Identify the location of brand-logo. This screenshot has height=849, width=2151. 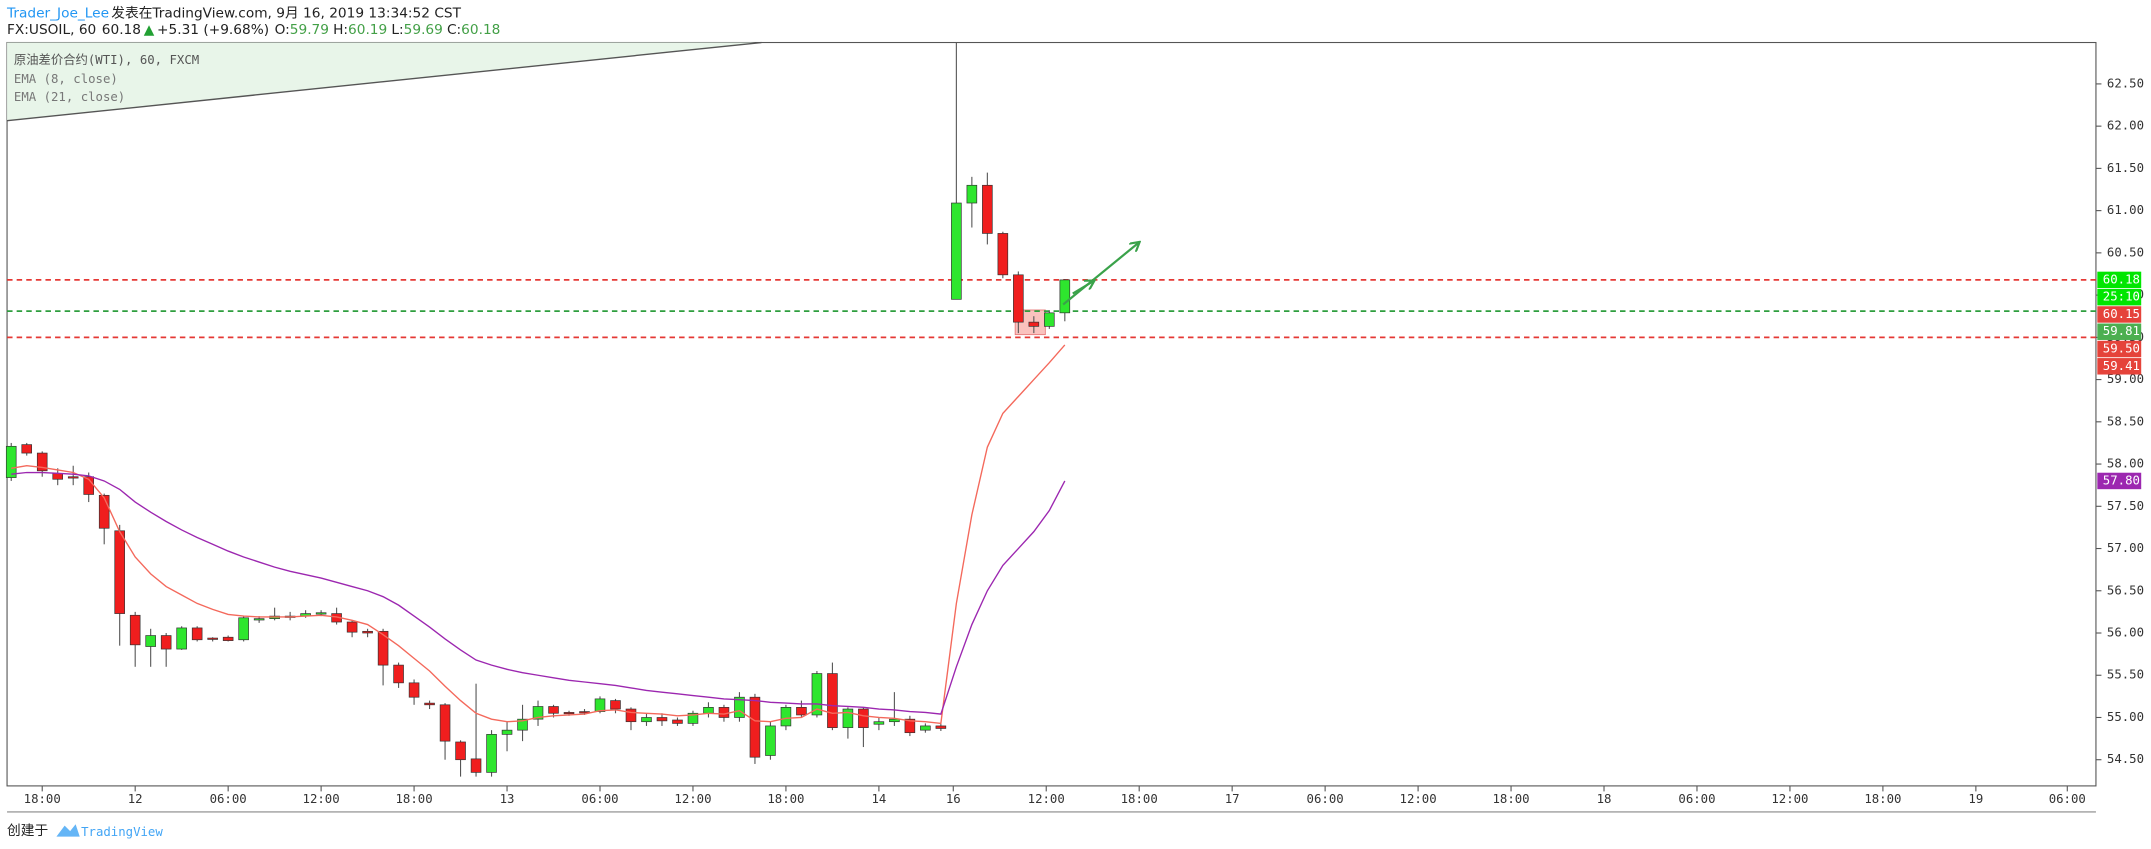
(68, 830).